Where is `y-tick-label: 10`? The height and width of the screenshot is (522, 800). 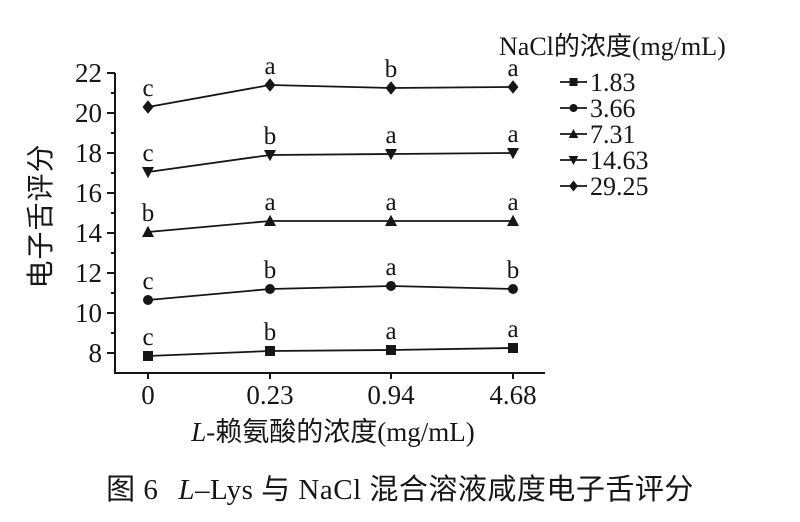
y-tick-label: 10 is located at coordinates (88, 313).